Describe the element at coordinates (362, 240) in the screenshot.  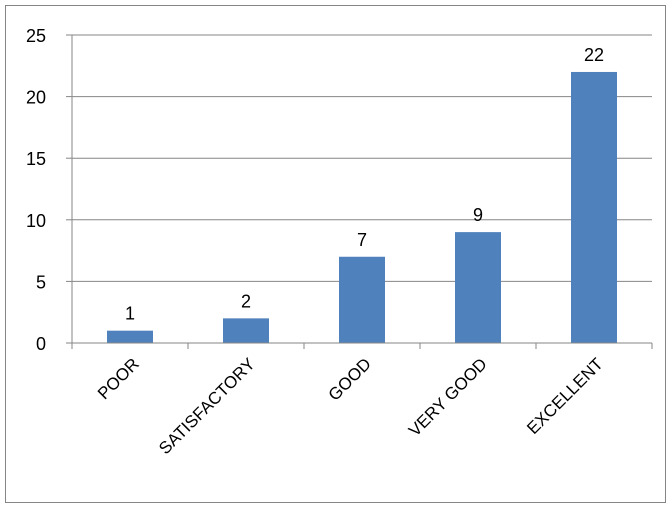
I see `data-label: 7` at that location.